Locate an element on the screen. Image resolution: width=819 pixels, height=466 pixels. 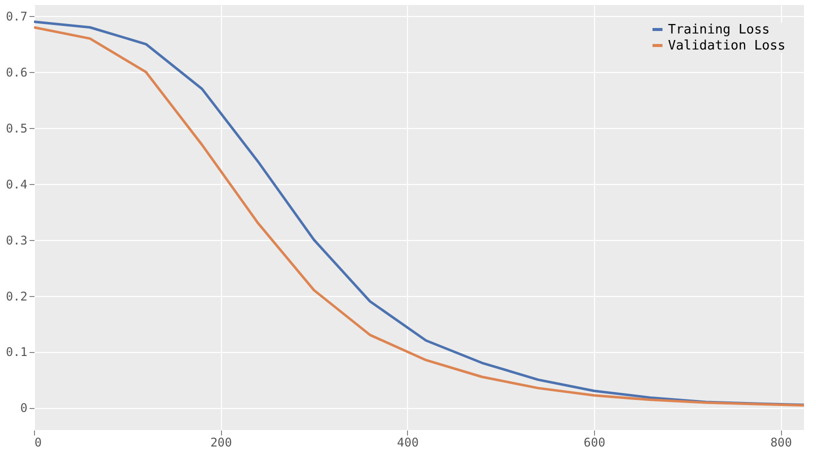
y-tick-label: 0.5 is located at coordinates (17, 129).